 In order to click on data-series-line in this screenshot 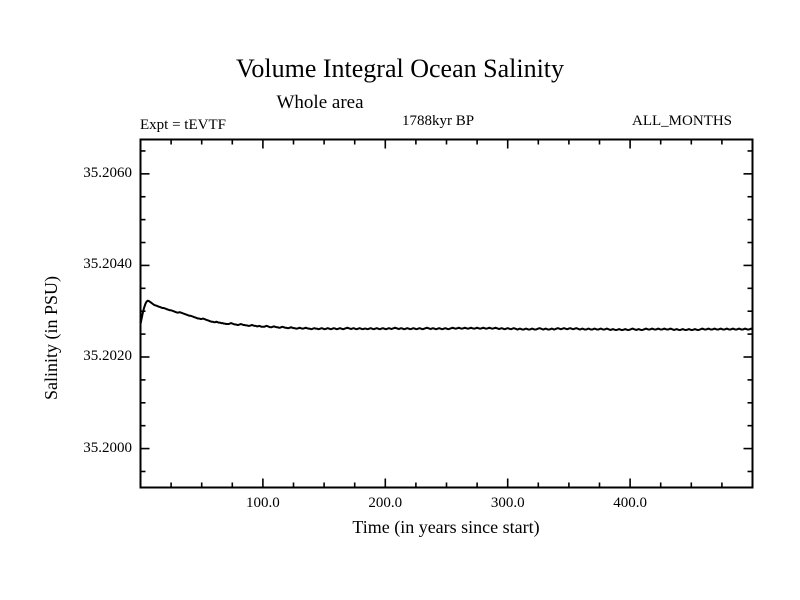, I will do `click(446, 315)`.